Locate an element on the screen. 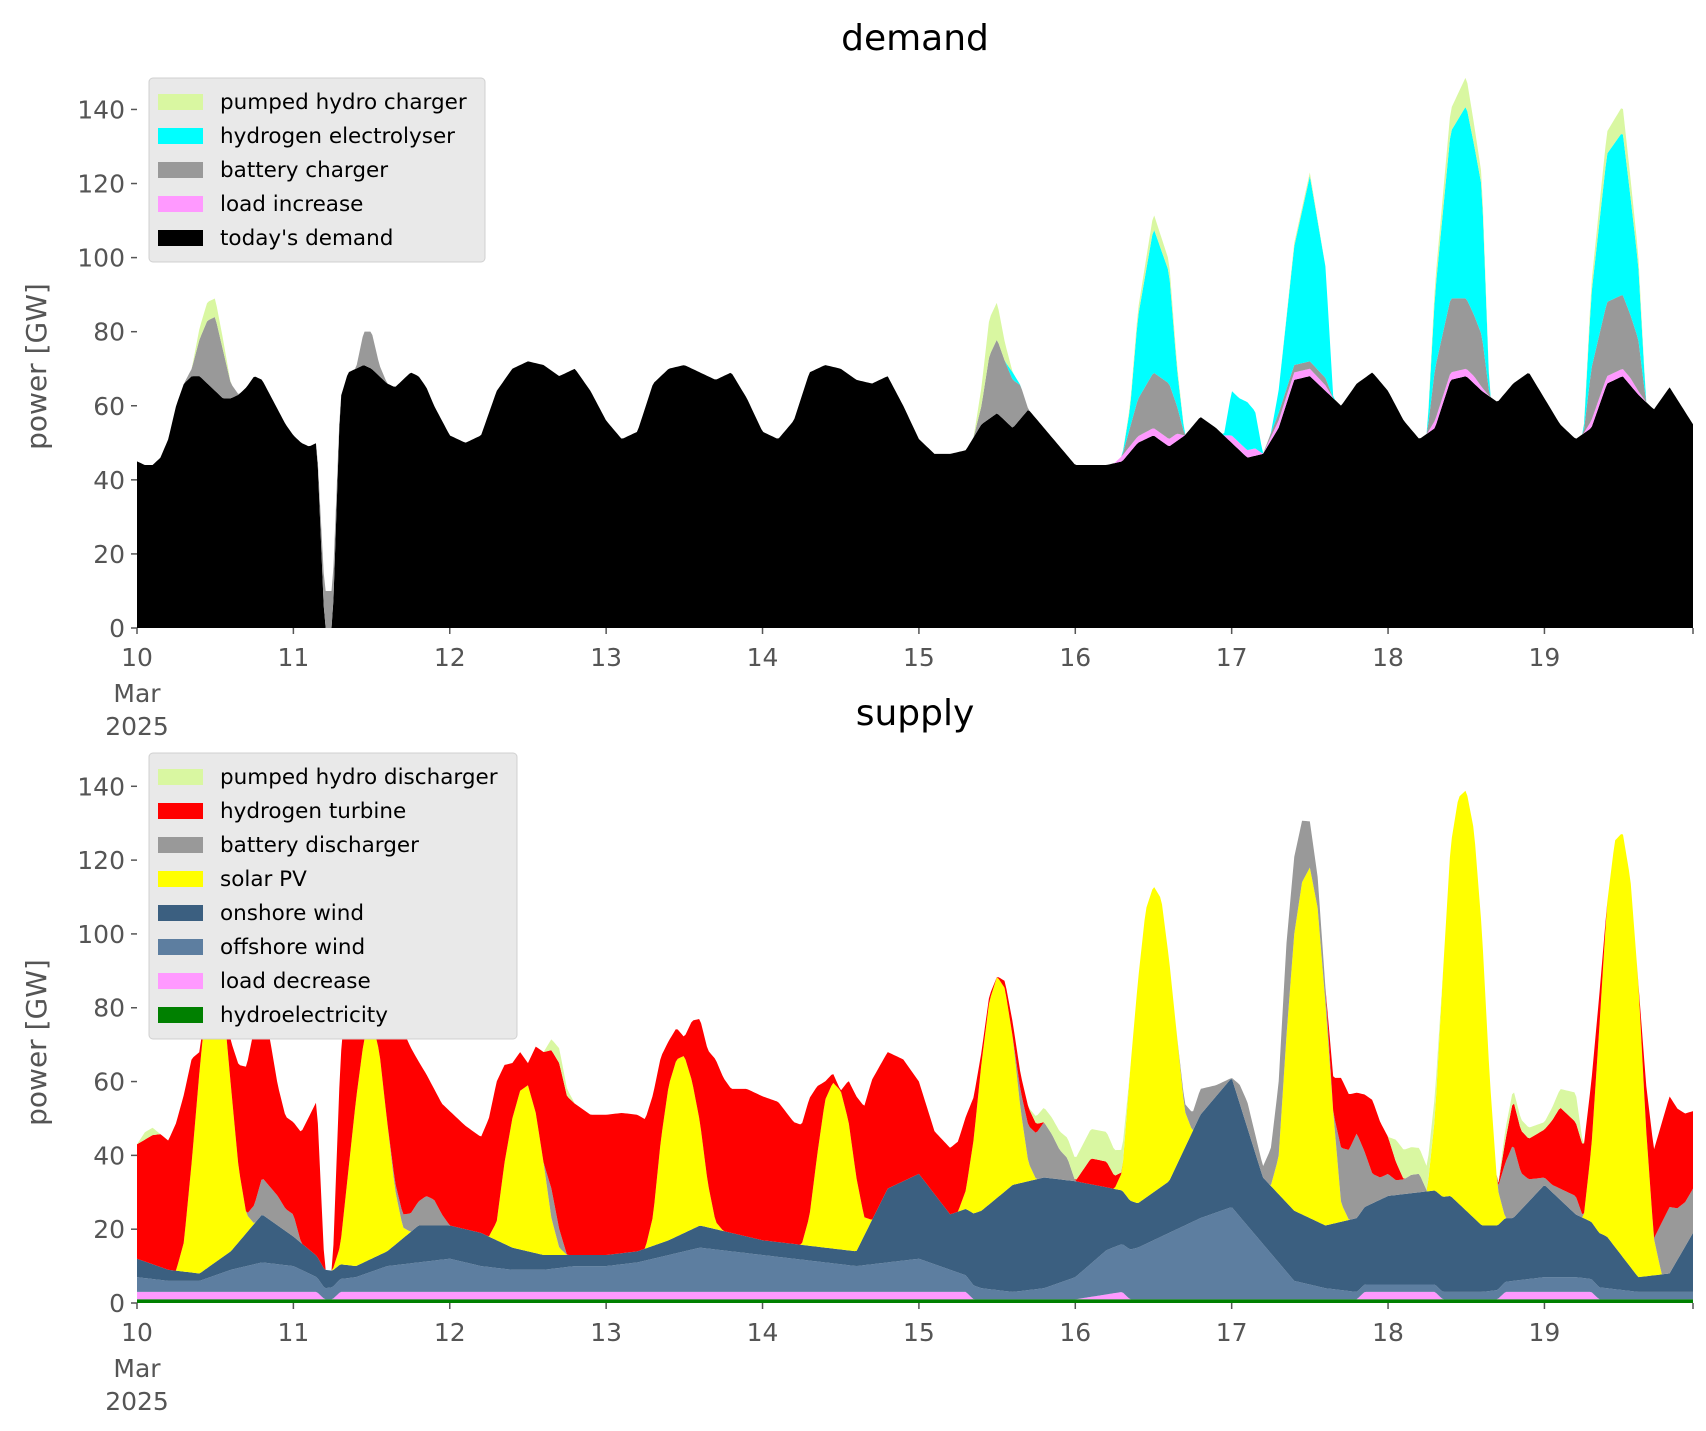 The width and height of the screenshot is (1706, 1431). chart-title: demand is located at coordinates (915, 38).